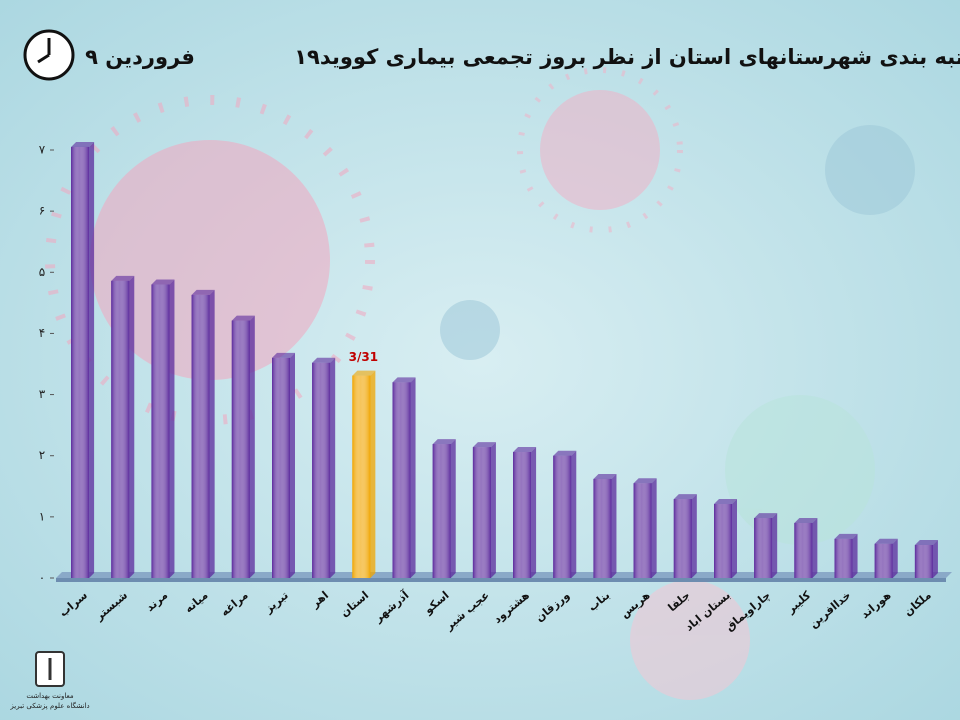 The width and height of the screenshot is (960, 720). Describe the element at coordinates (504, 575) in the screenshot. I see `floor` at that location.